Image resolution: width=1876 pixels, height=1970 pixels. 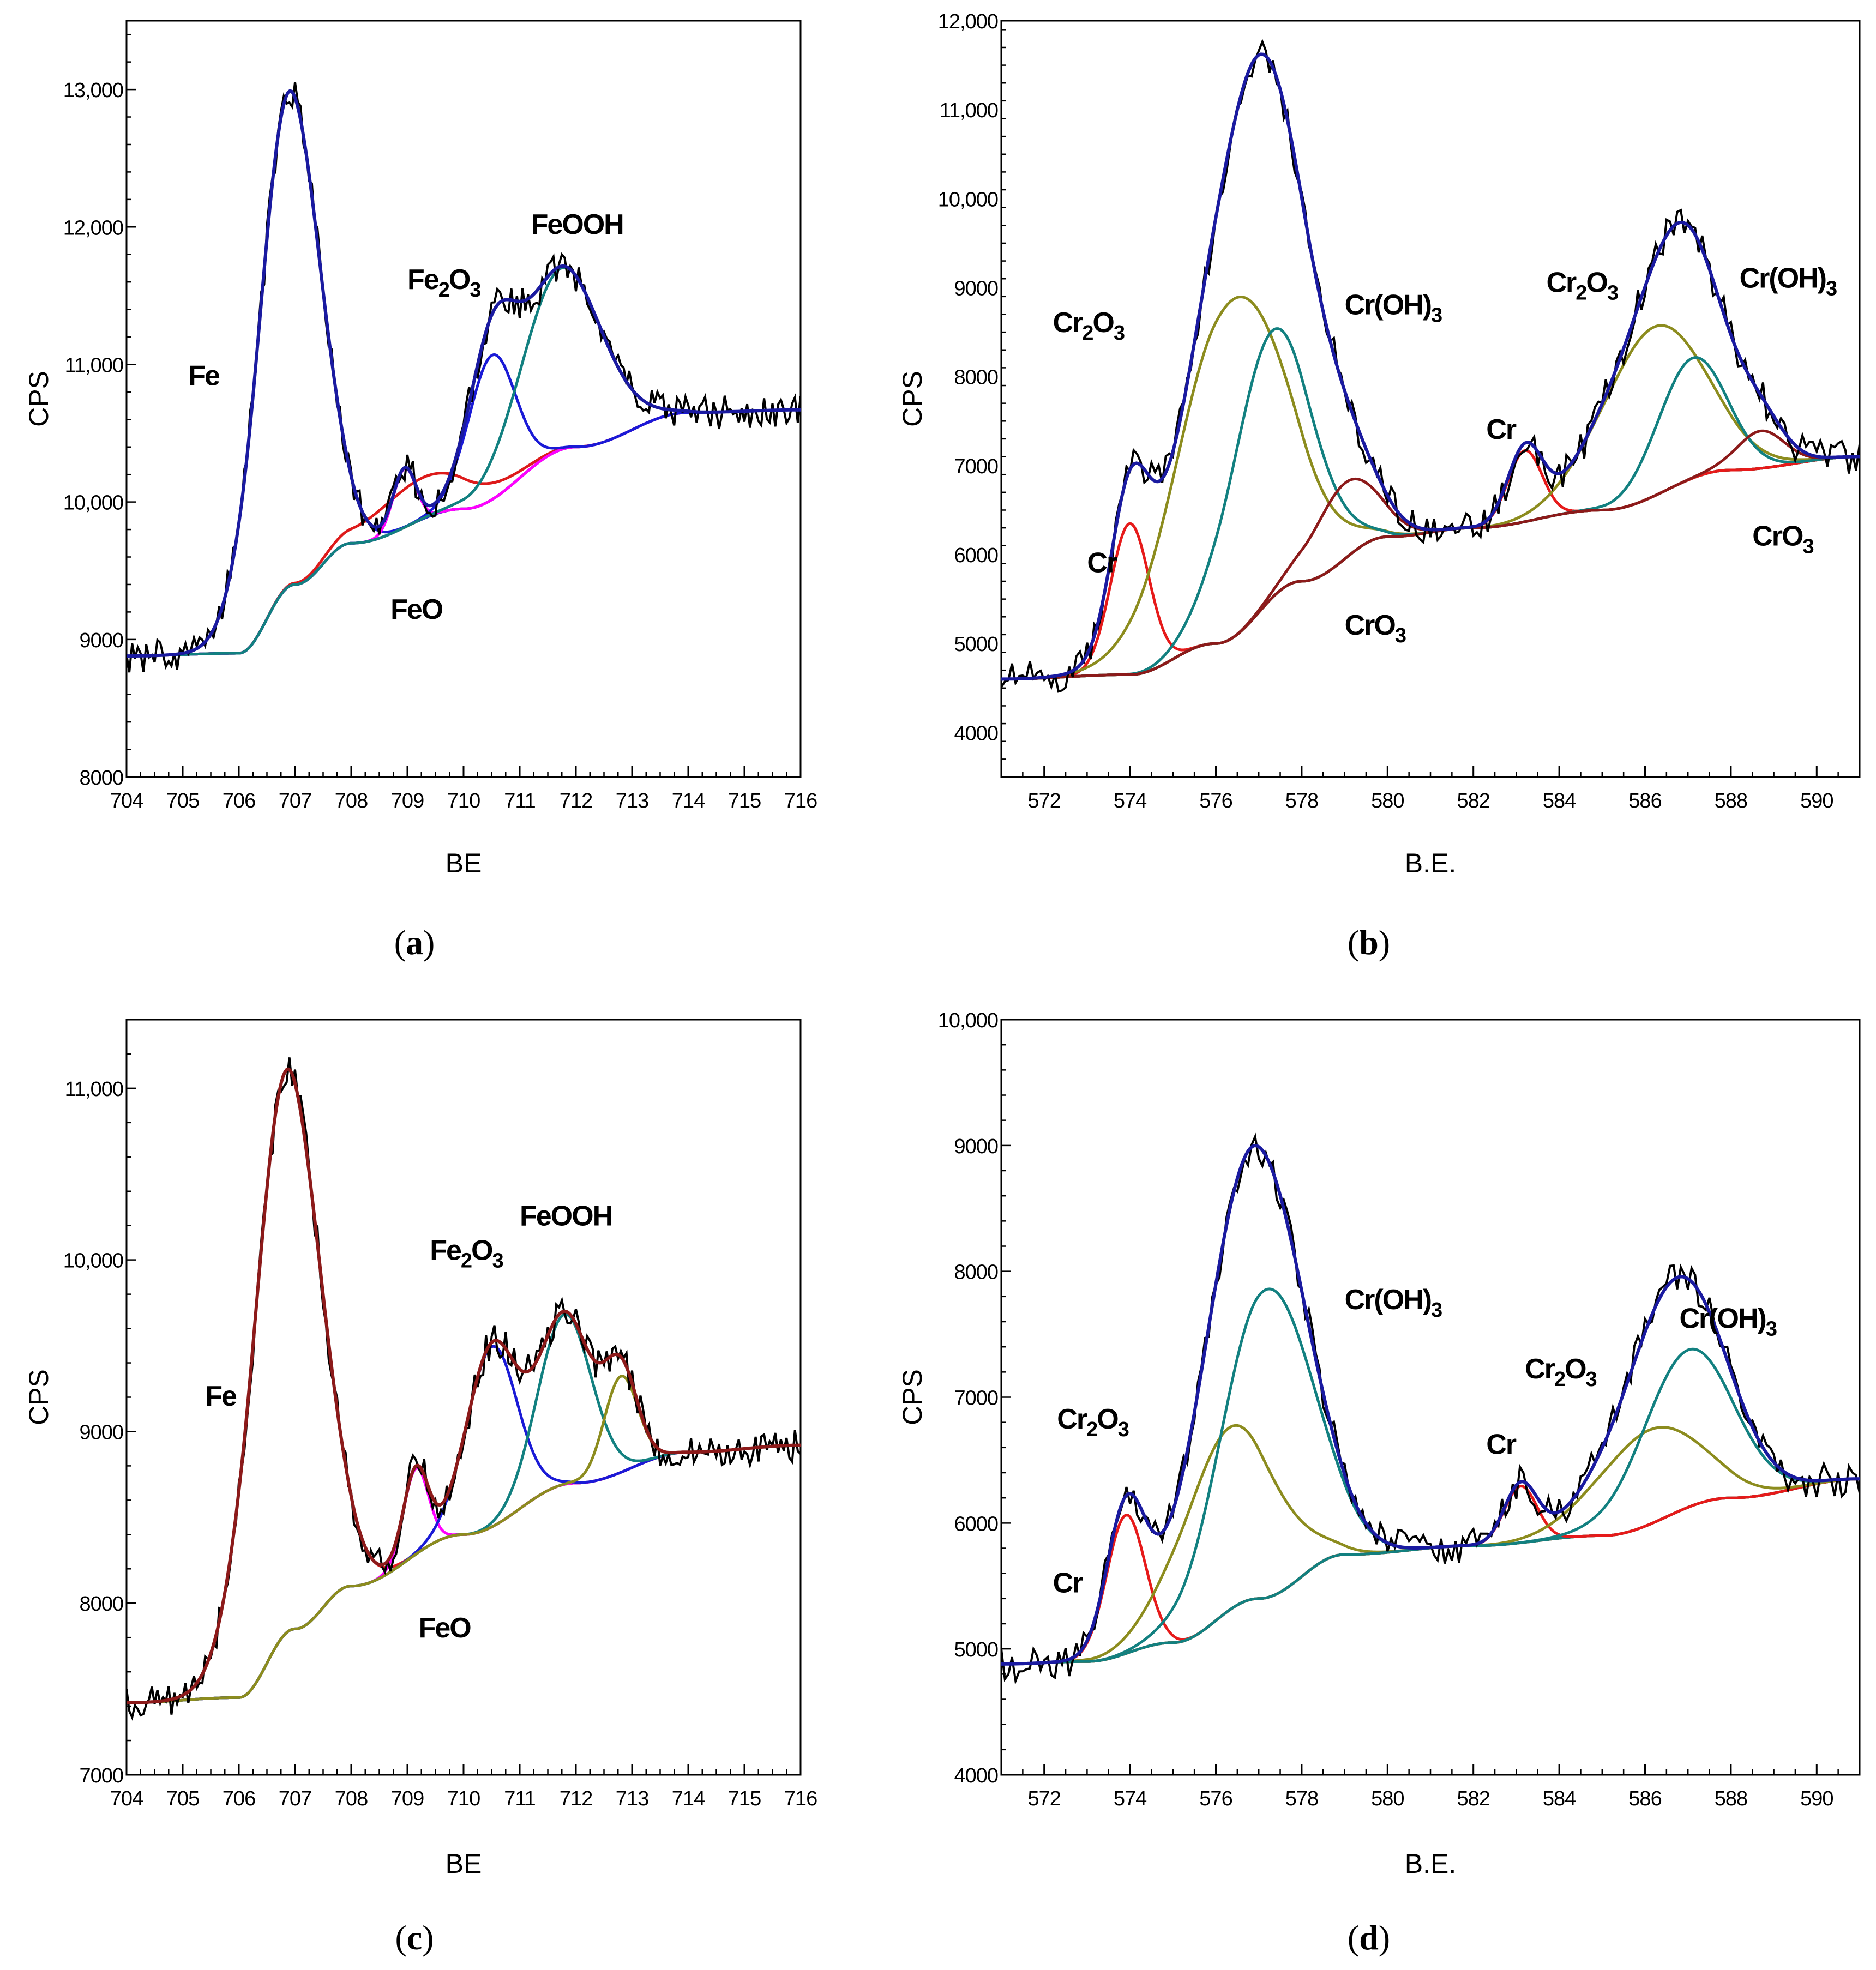 What do you see at coordinates (1369, 942) in the screenshot?
I see `caption-b: (b)` at bounding box center [1369, 942].